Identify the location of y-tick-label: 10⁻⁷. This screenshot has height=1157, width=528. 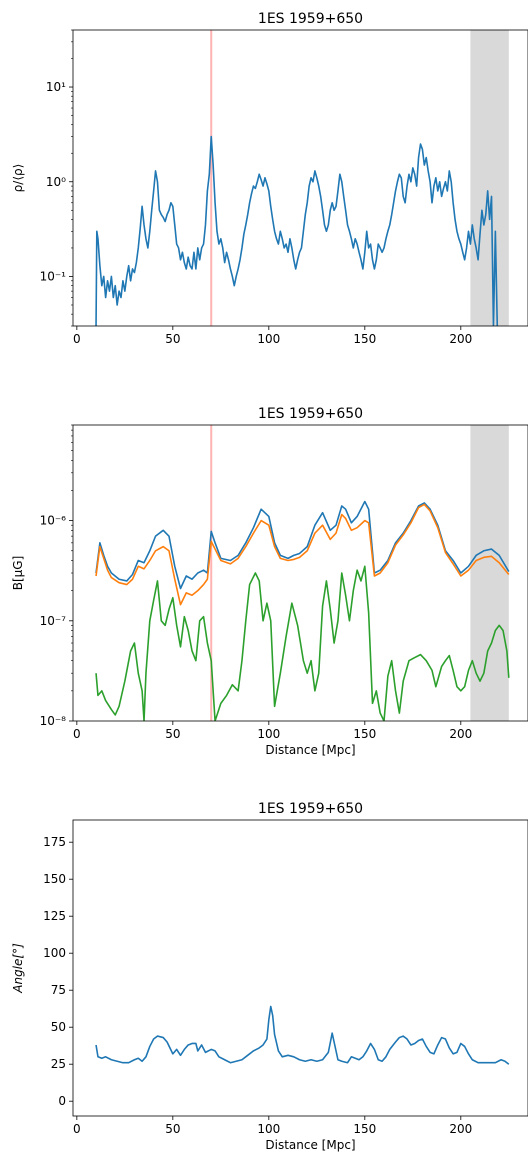
(53, 621).